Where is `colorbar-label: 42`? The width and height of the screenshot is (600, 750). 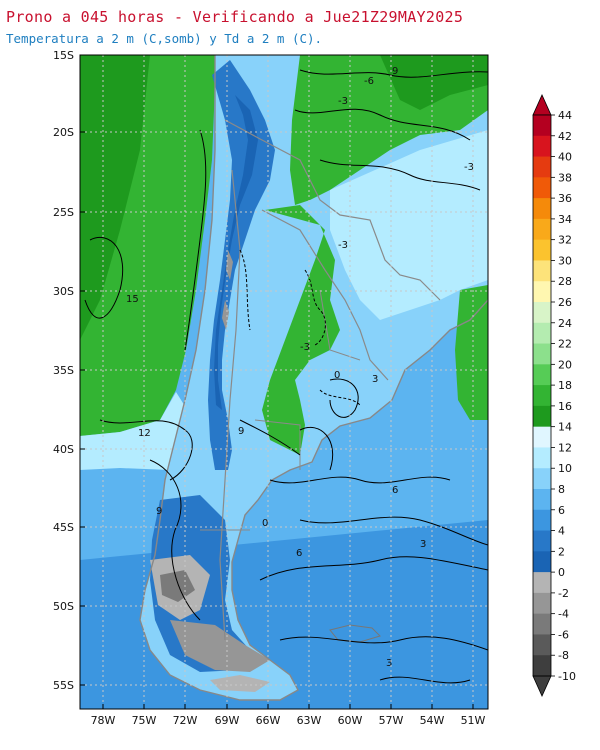
colorbar-label: 42 is located at coordinates (565, 136).